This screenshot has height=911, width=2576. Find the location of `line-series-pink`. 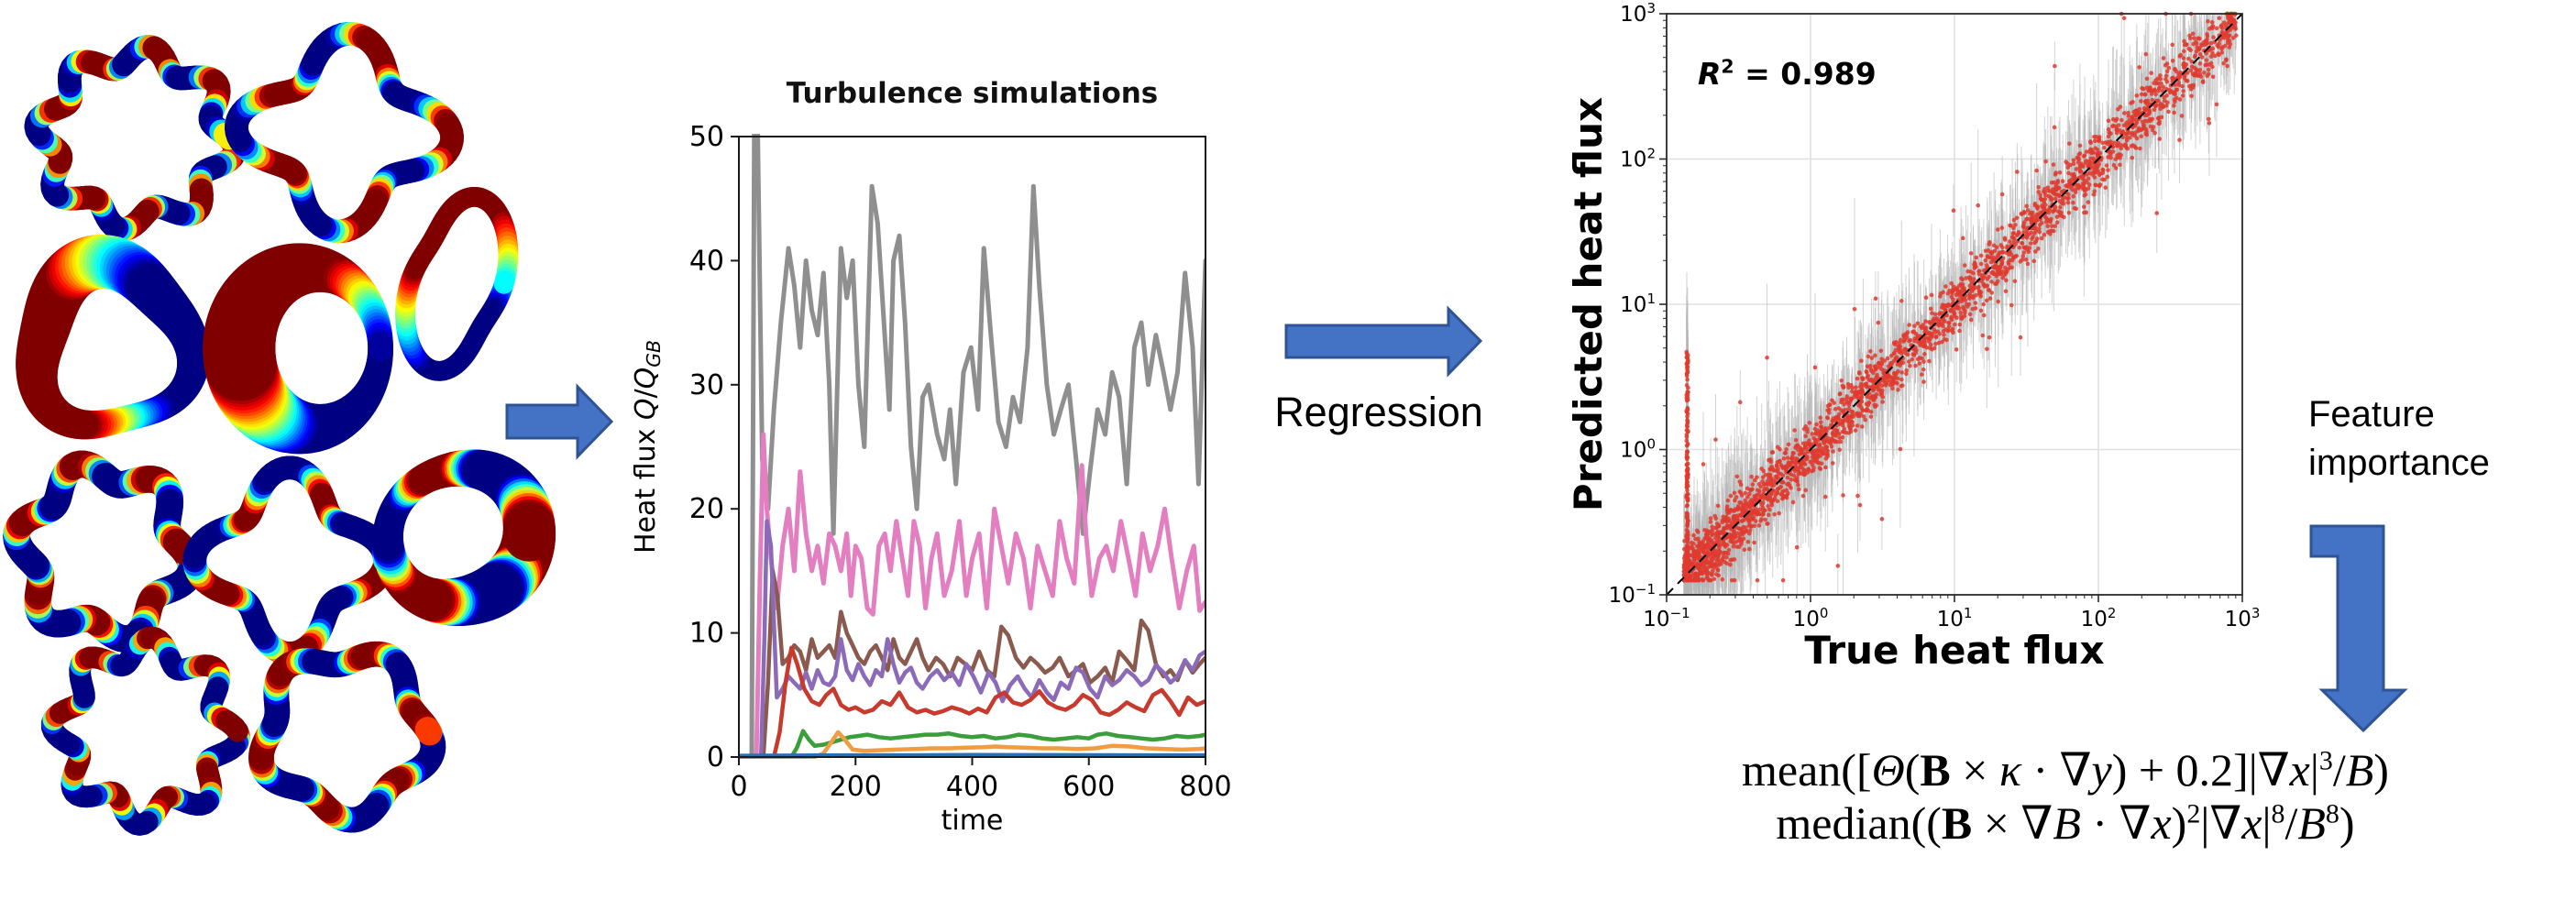

line-series-pink is located at coordinates (972, 595).